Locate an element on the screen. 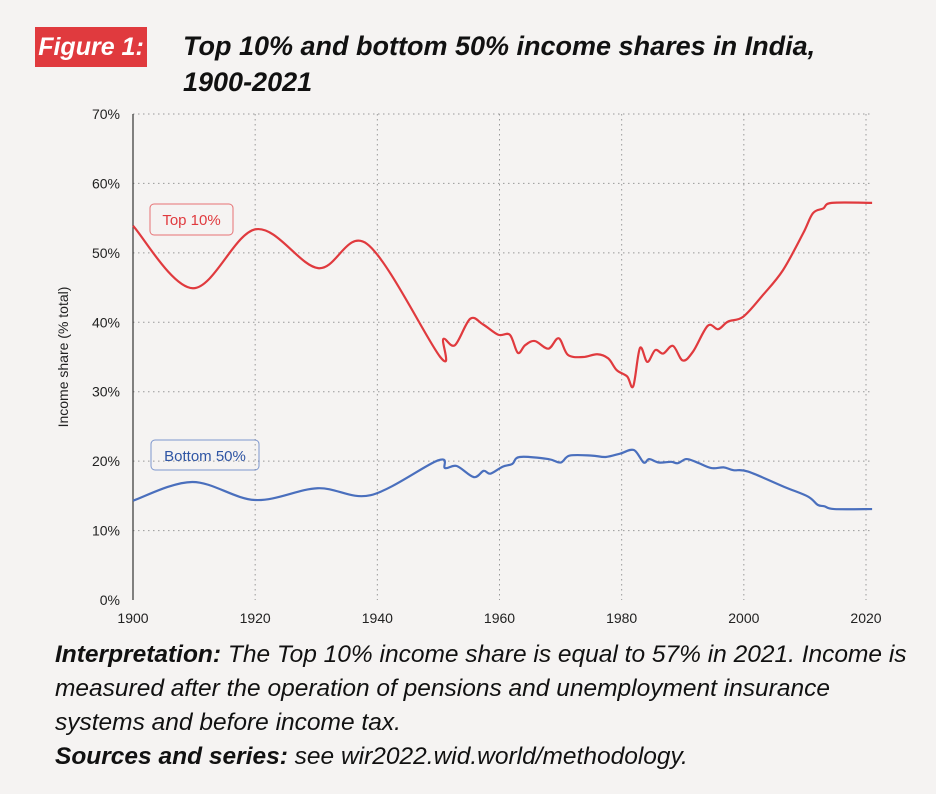 The width and height of the screenshot is (936, 794). x-tick-label: 1980 is located at coordinates (621, 618).